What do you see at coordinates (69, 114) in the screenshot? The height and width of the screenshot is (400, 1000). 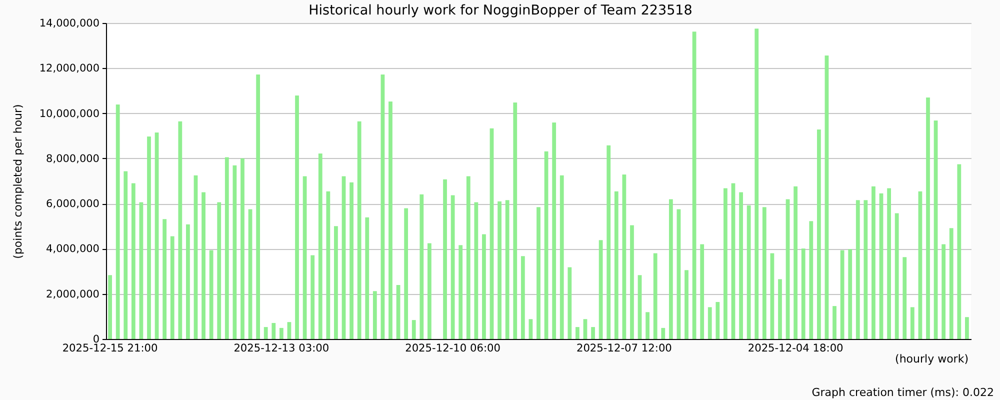 I see `y-tick-label: 10,000,000` at bounding box center [69, 114].